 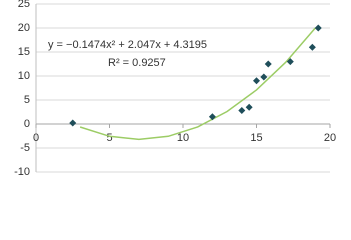 I want to click on y-tick-label: 10, so click(x=24, y=76).